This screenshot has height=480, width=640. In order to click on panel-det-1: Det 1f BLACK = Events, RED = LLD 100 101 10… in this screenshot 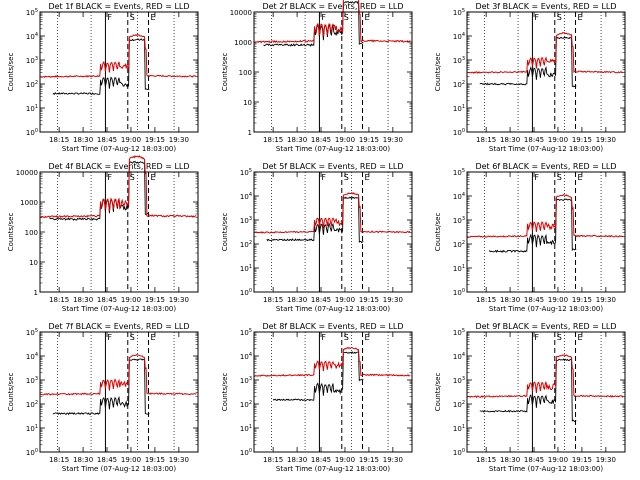, I will do `click(103, 77)`.